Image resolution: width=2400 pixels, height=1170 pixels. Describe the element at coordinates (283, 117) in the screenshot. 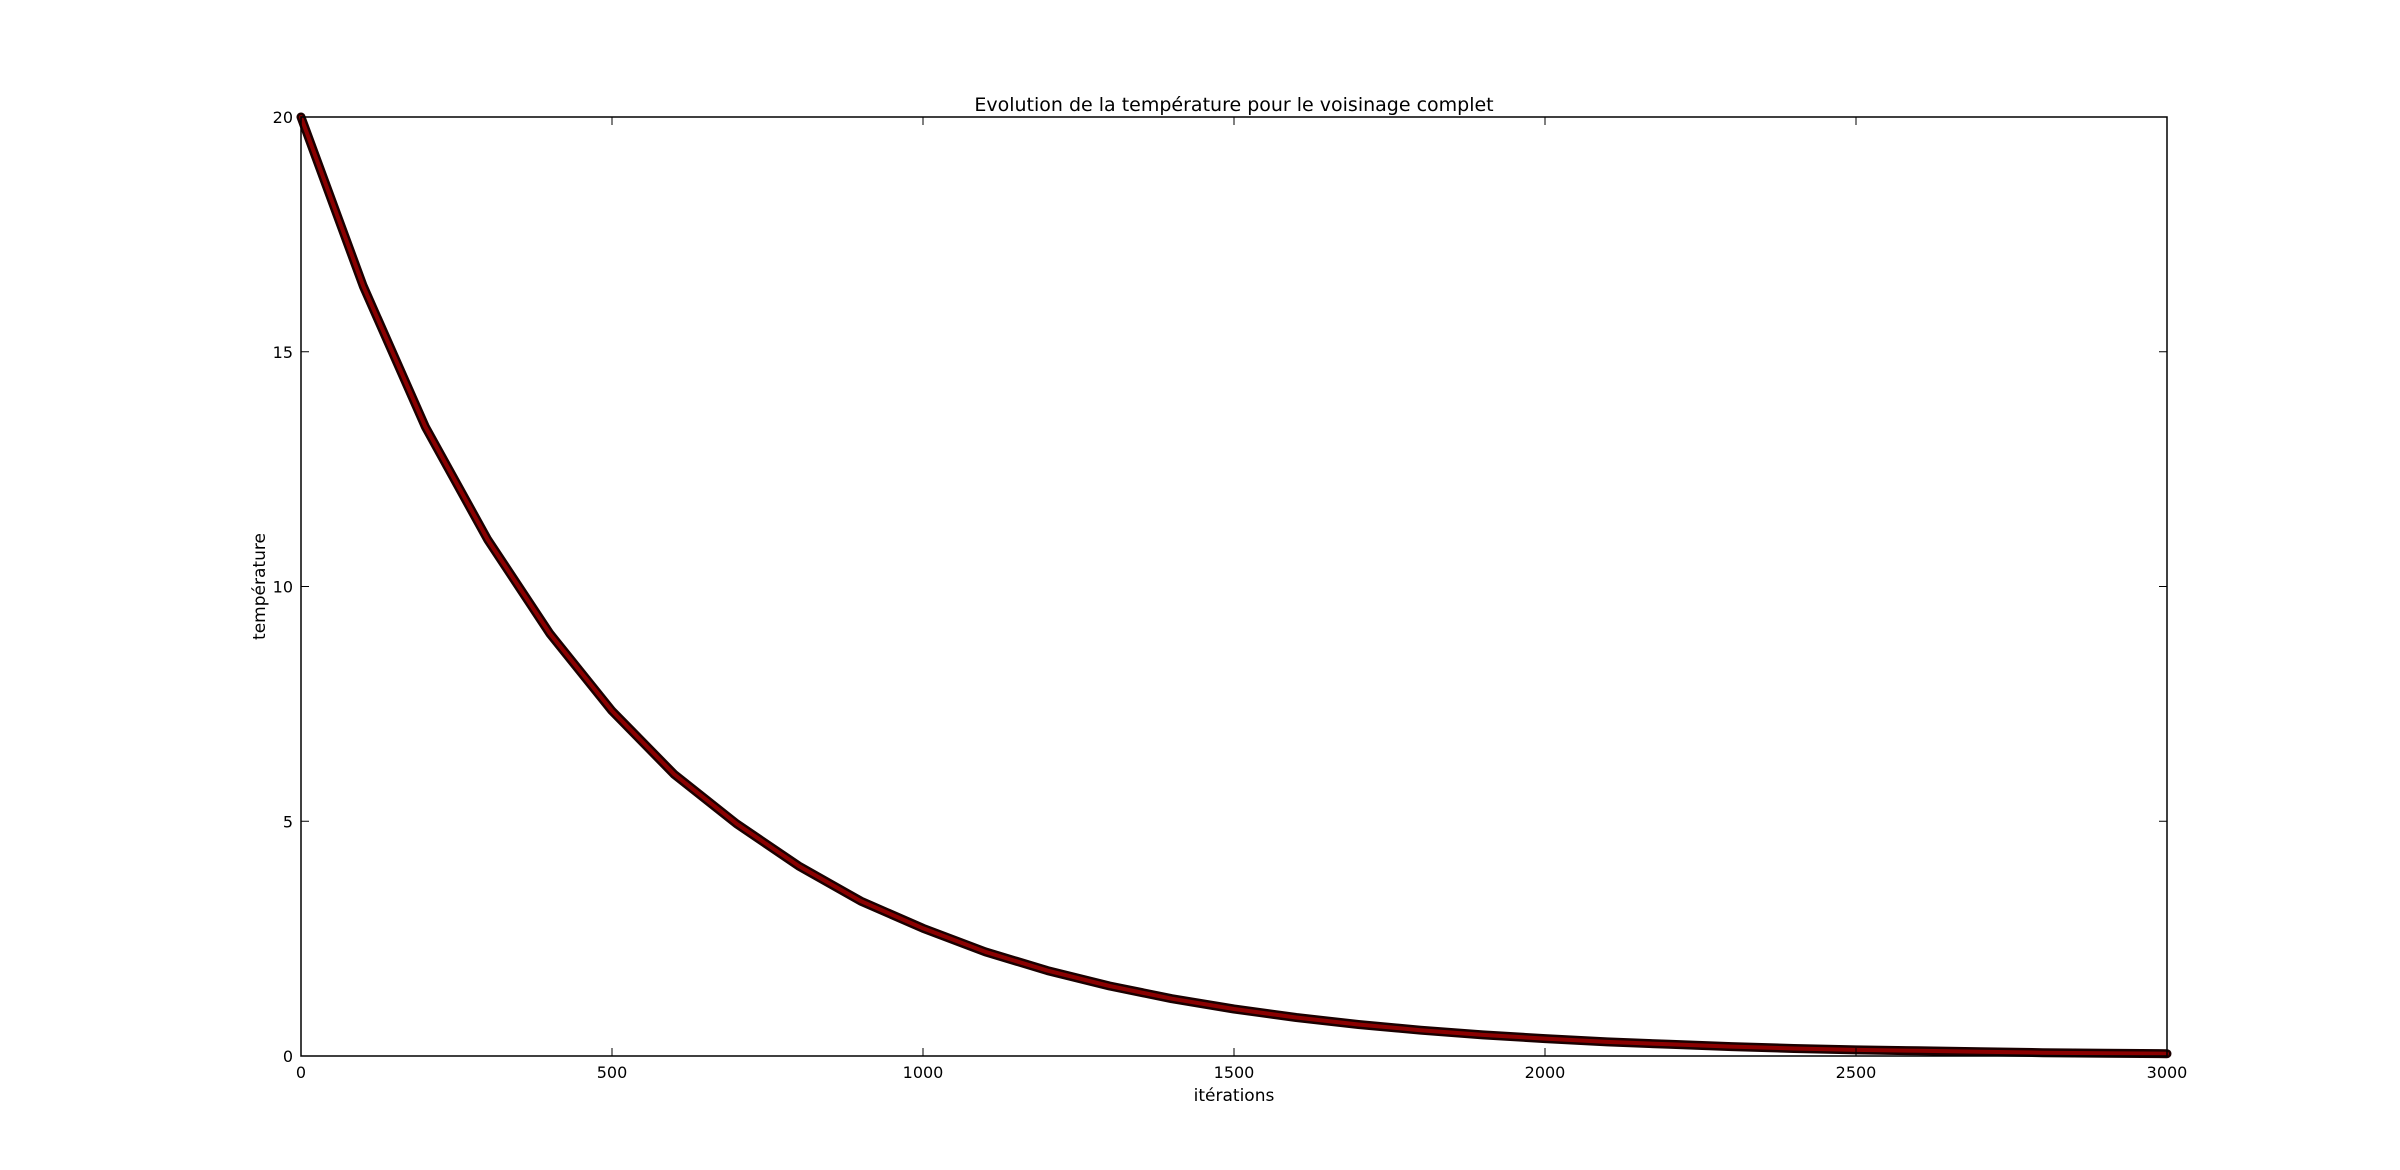

I see `y-tick-label: 20` at that location.